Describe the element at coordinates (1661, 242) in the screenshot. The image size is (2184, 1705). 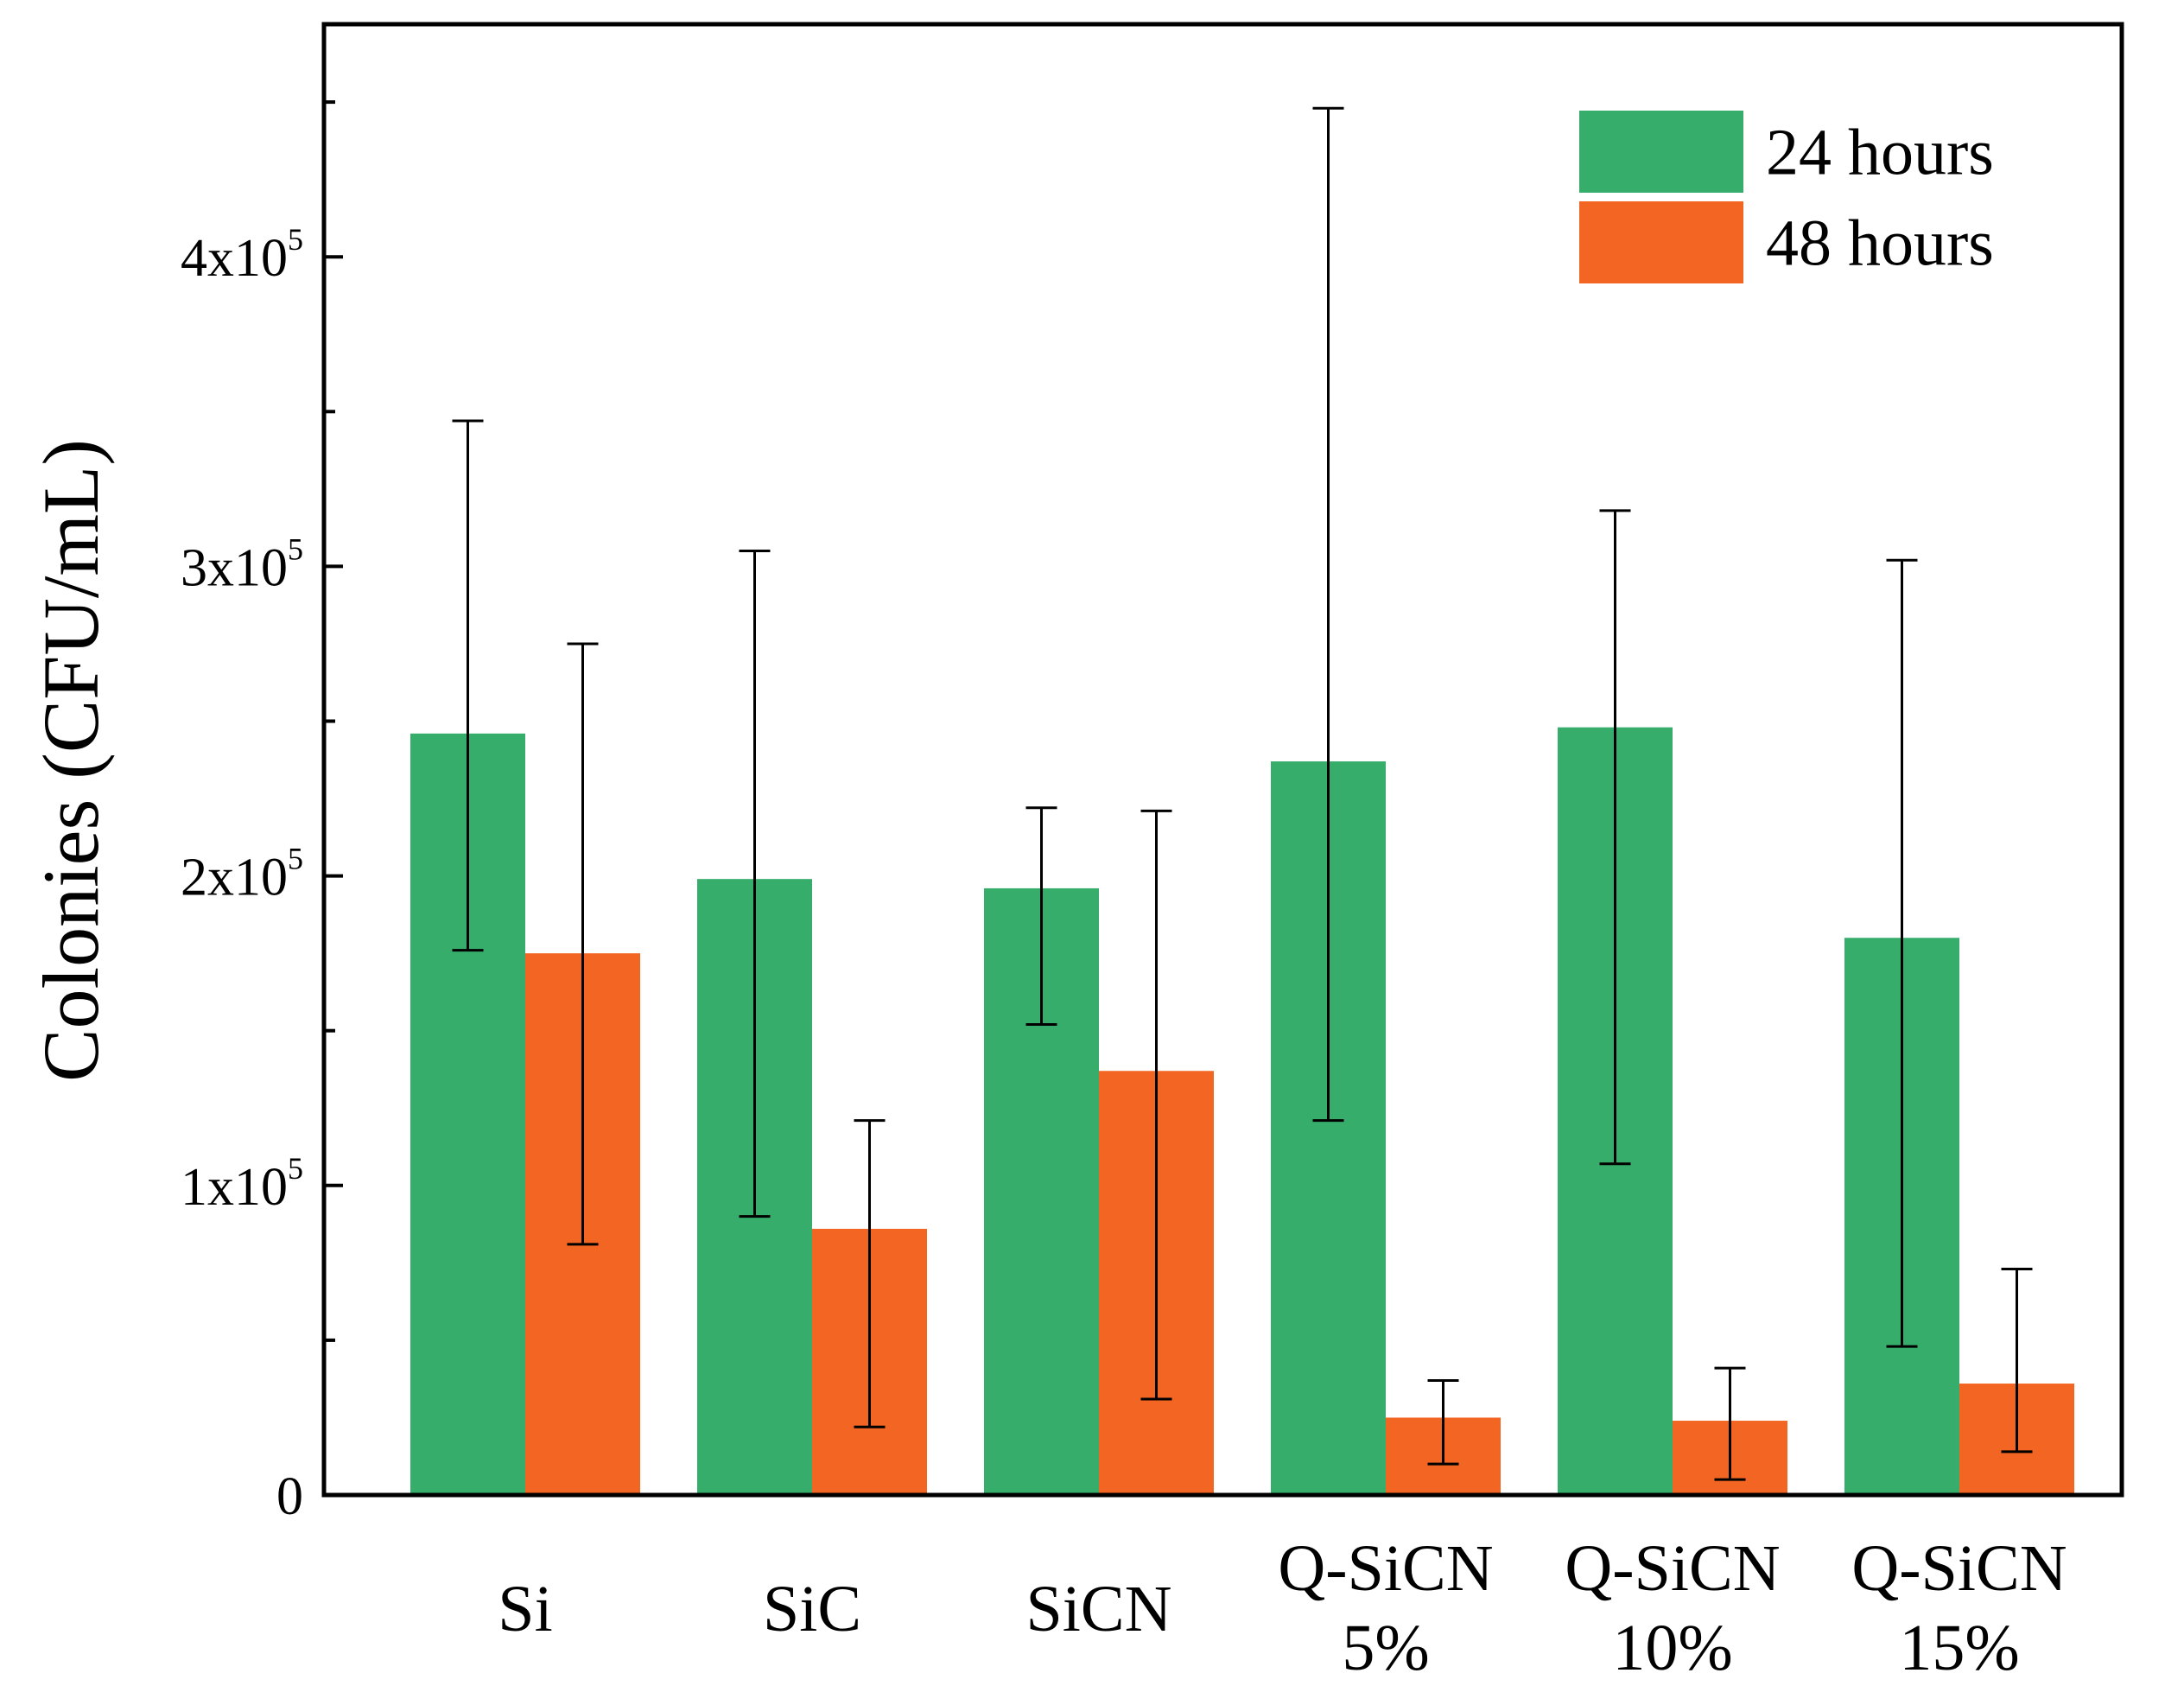
I see `legend-swatch-48h` at that location.